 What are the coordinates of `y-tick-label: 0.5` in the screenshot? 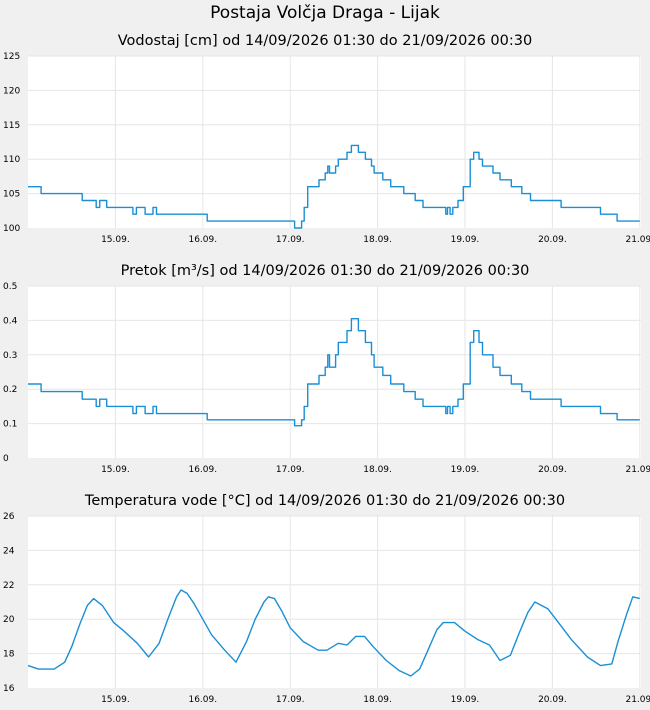 It's located at (10, 287).